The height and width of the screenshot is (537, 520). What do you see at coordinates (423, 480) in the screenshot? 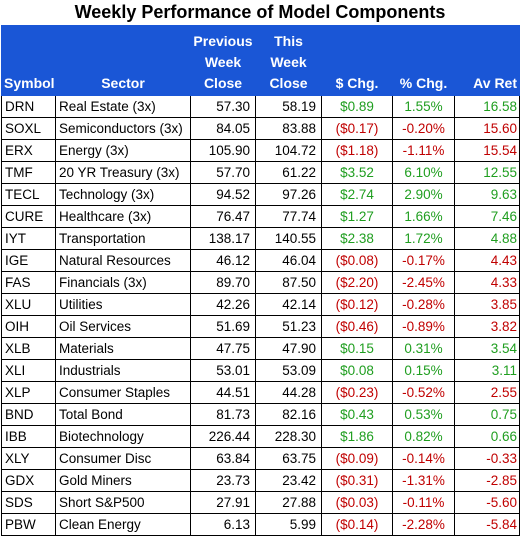
I see `cell-percent-change: -1.31%` at bounding box center [423, 480].